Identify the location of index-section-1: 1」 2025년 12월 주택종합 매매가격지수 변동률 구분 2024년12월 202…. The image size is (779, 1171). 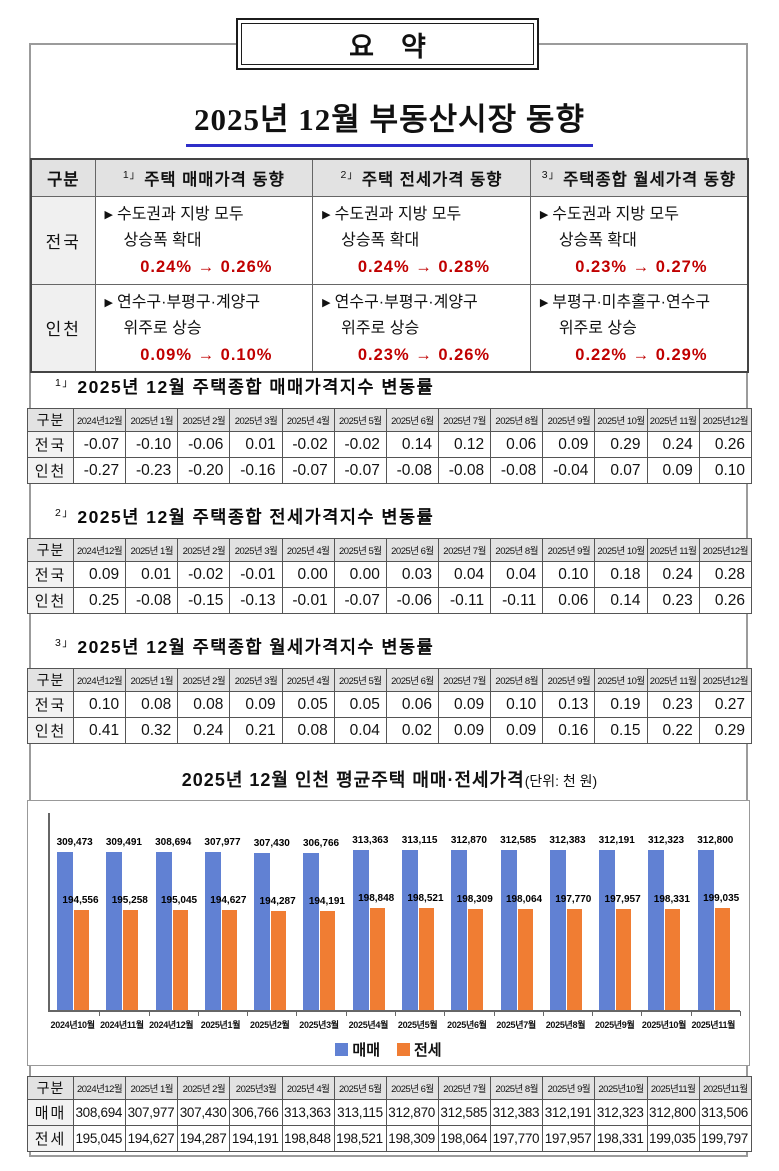
(390, 429).